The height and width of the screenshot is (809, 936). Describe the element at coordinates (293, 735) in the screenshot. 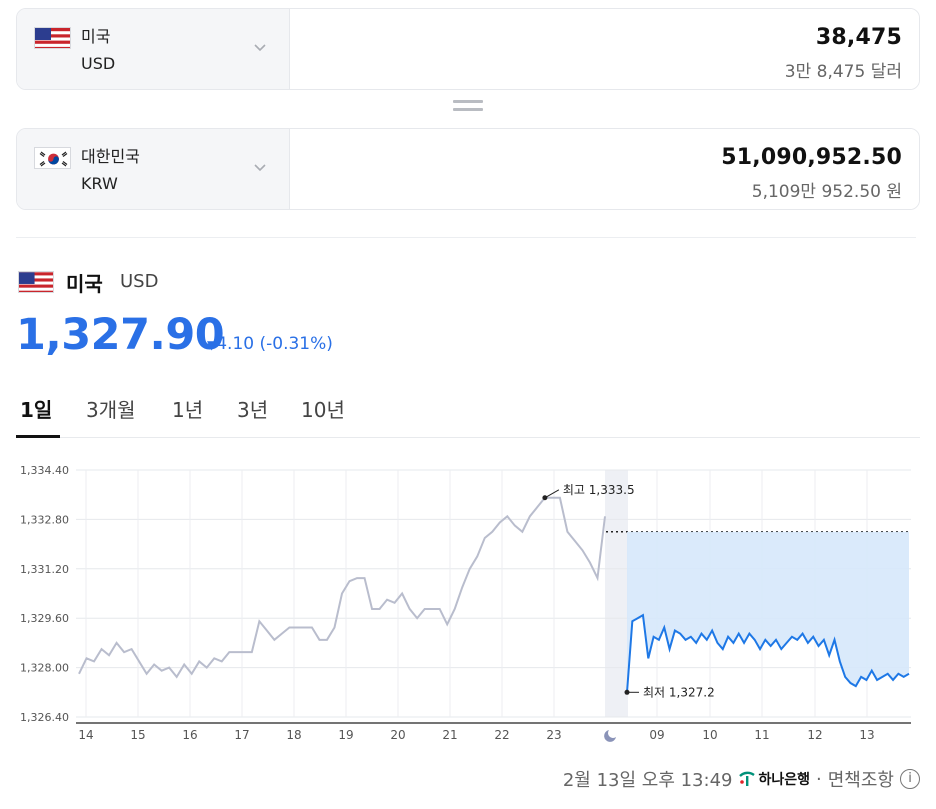

I see `x-tick-label: 18` at that location.